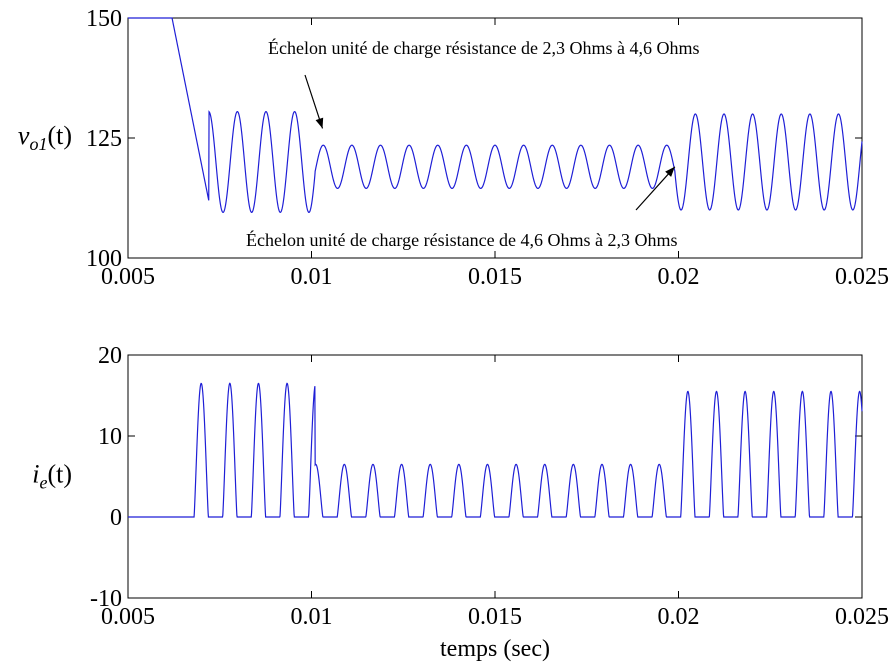 Image resolution: width=896 pixels, height=667 pixels. I want to click on y-tick-label: -10, so click(106, 599).